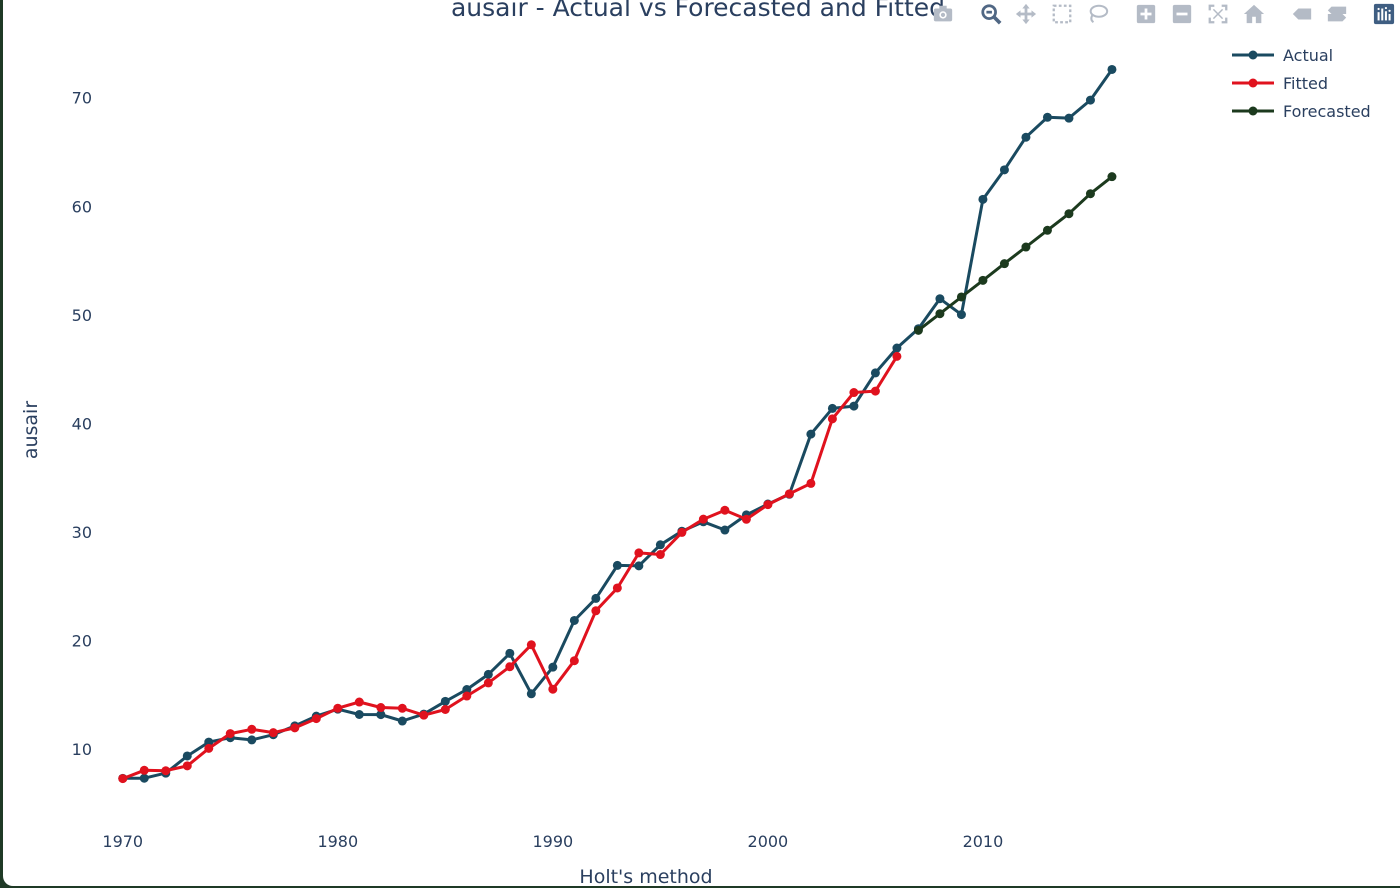  What do you see at coordinates (82, 206) in the screenshot?
I see `y-tick-label: 60` at bounding box center [82, 206].